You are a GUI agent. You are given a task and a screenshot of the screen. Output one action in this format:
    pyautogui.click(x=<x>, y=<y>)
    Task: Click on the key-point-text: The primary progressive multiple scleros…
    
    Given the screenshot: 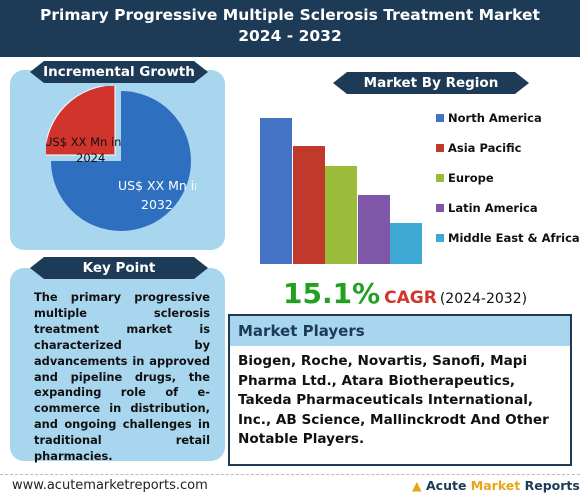 What is the action you would take?
    pyautogui.click(x=122, y=377)
    